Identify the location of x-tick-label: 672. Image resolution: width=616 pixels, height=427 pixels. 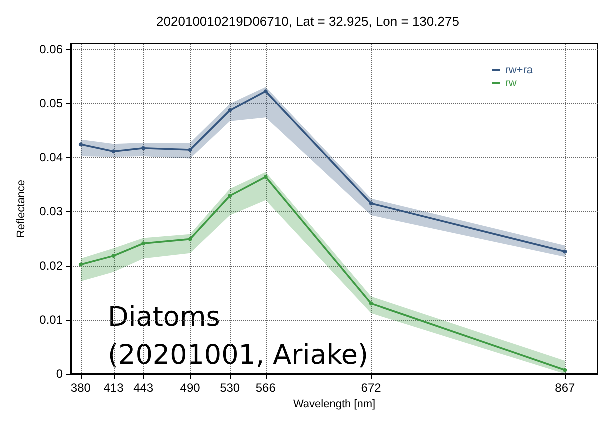
(371, 388).